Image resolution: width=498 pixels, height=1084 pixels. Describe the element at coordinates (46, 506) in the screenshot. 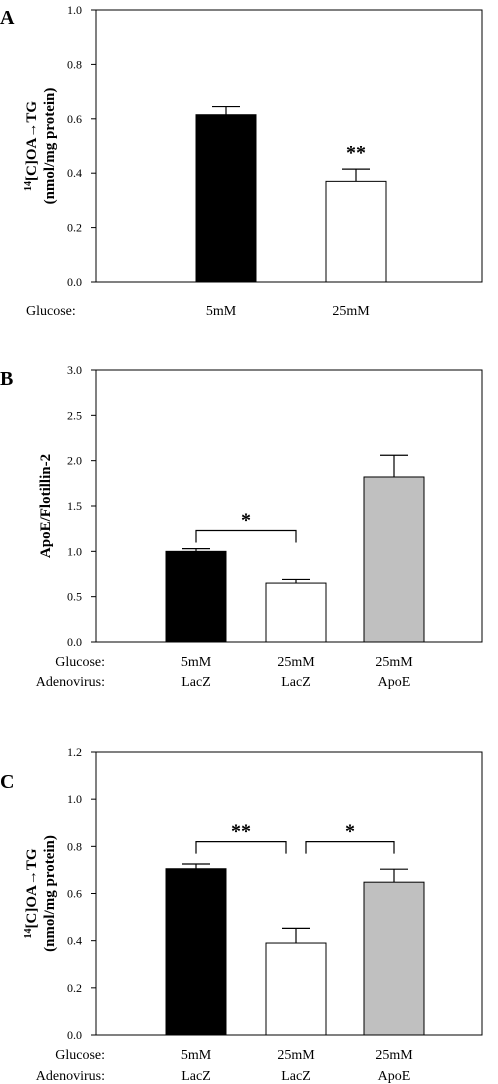

I see `y-axis-label: ApoE/Flotillin-2` at that location.